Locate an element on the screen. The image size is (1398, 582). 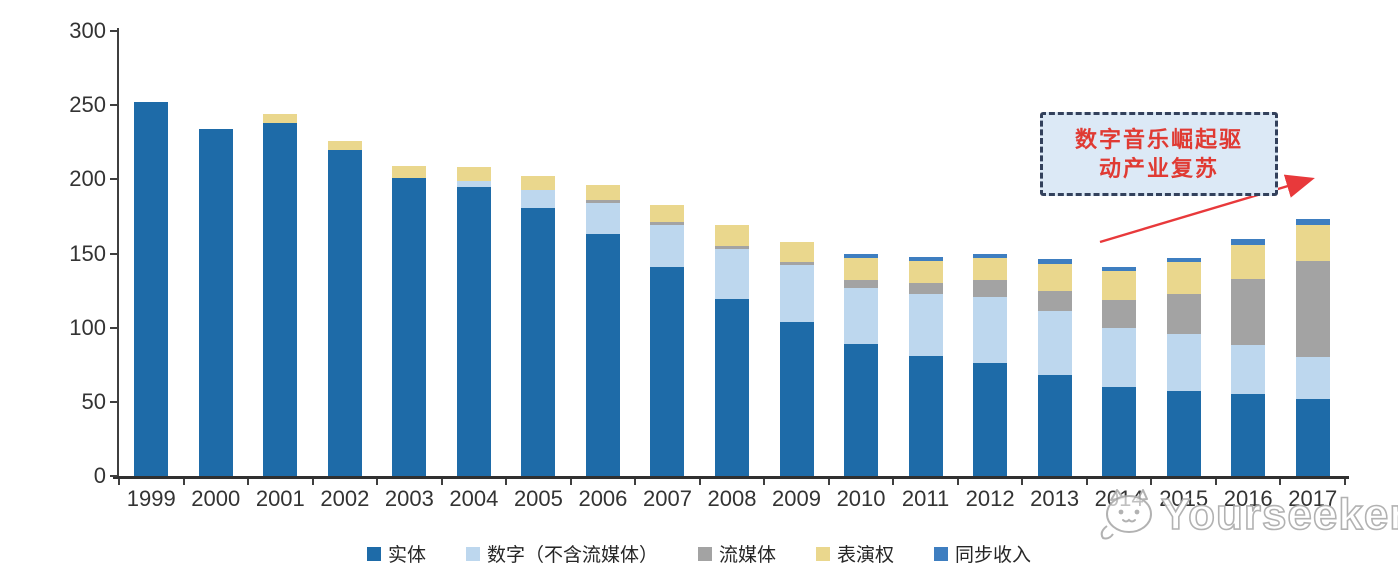
y-tick-label: 200 is located at coordinates (87, 179).